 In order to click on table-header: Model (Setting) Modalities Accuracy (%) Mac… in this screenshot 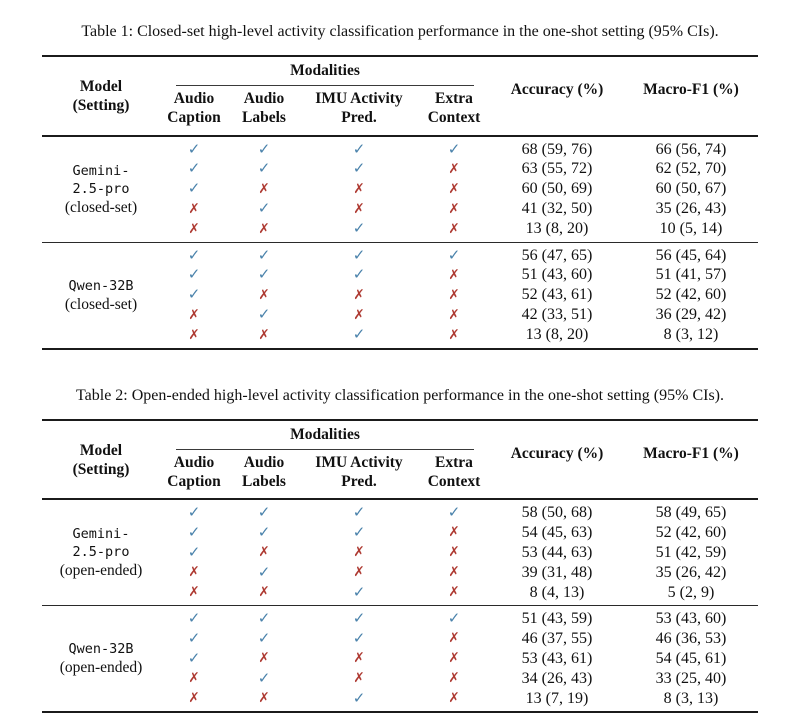, I will do `click(400, 460)`.